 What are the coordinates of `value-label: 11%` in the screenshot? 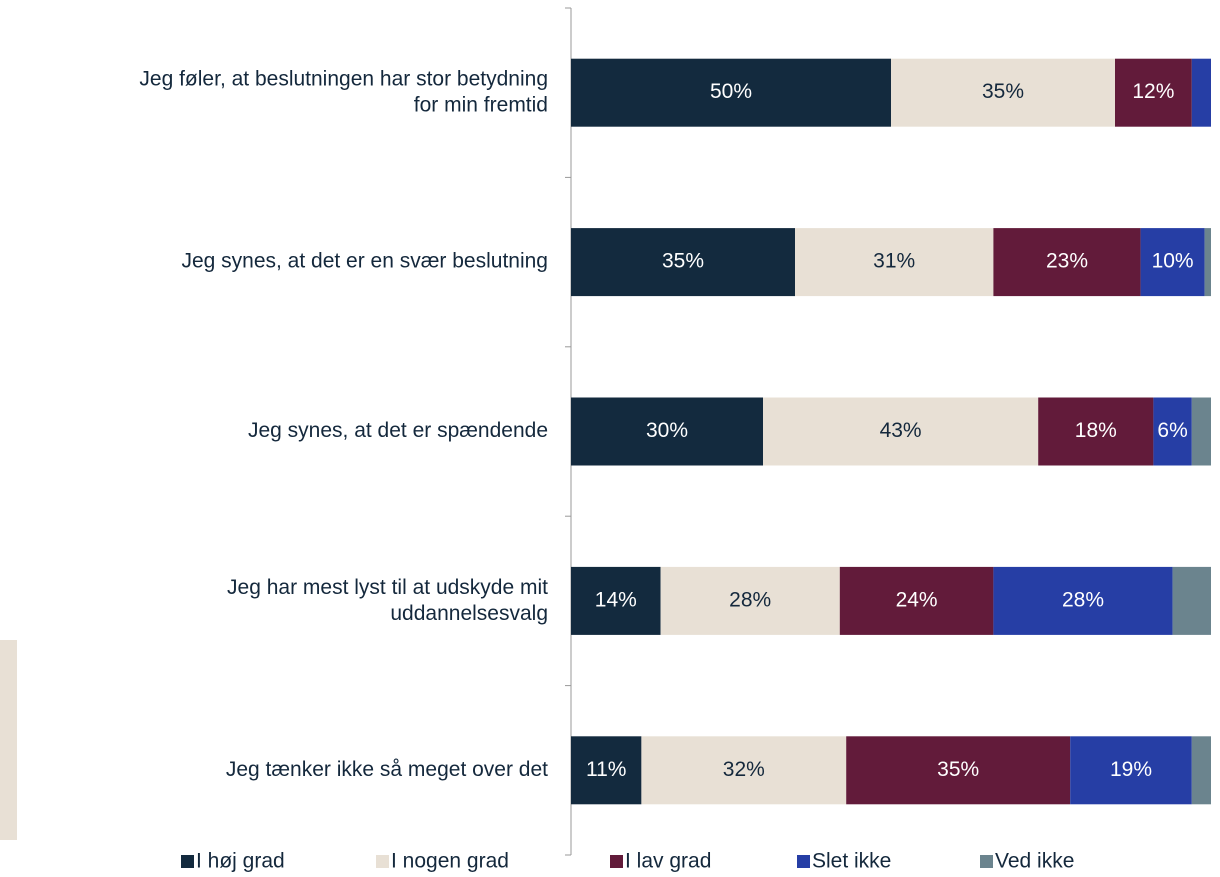 It's located at (606, 769).